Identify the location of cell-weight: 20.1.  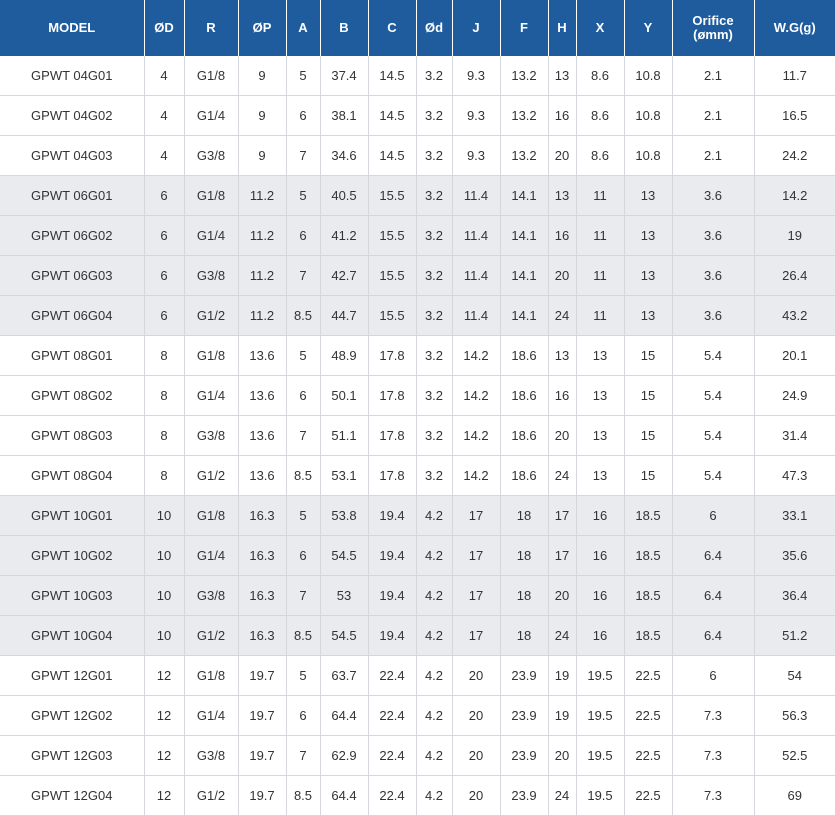
(794, 355).